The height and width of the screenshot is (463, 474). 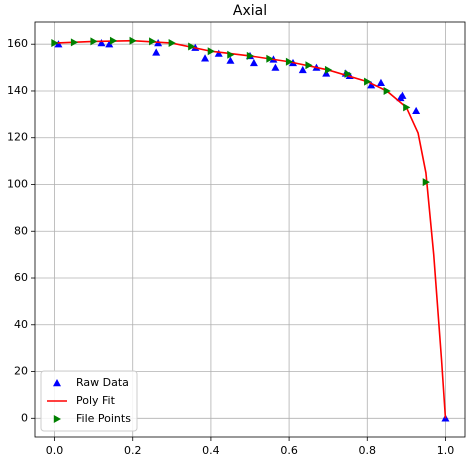 What do you see at coordinates (211, 450) in the screenshot?
I see `x-tick-label: 0.4` at bounding box center [211, 450].